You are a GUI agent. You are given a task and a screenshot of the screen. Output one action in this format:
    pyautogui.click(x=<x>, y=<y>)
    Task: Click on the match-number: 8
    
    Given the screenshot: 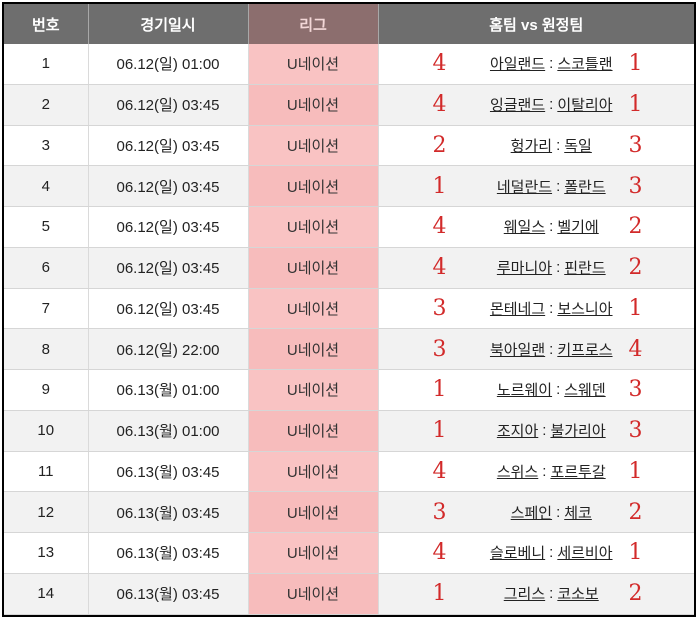 What is the action you would take?
    pyautogui.click(x=46, y=349)
    